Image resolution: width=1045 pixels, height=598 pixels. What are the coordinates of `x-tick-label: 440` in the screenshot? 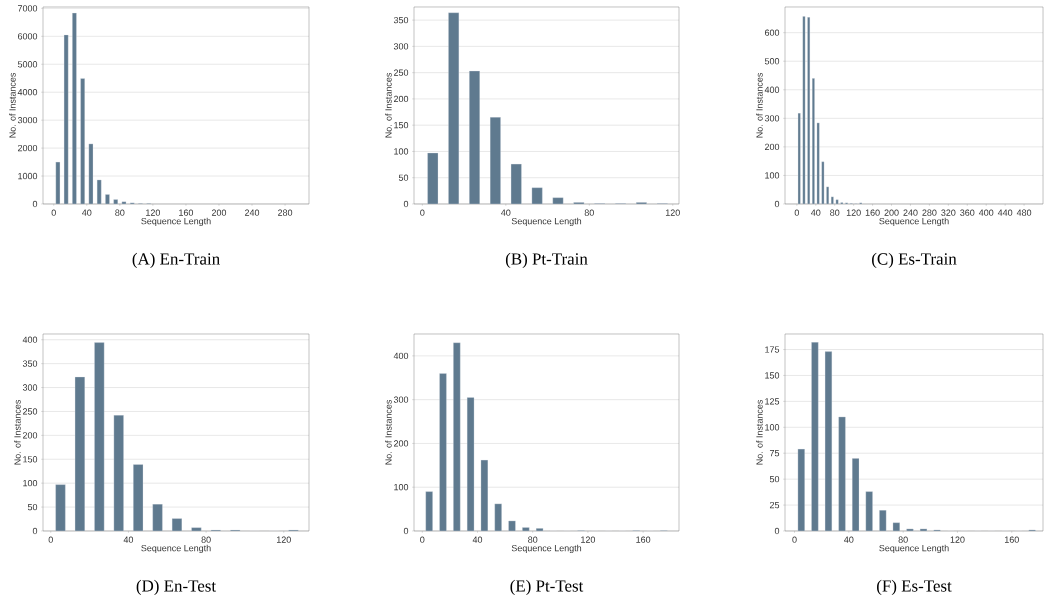 It's located at (1005, 212).